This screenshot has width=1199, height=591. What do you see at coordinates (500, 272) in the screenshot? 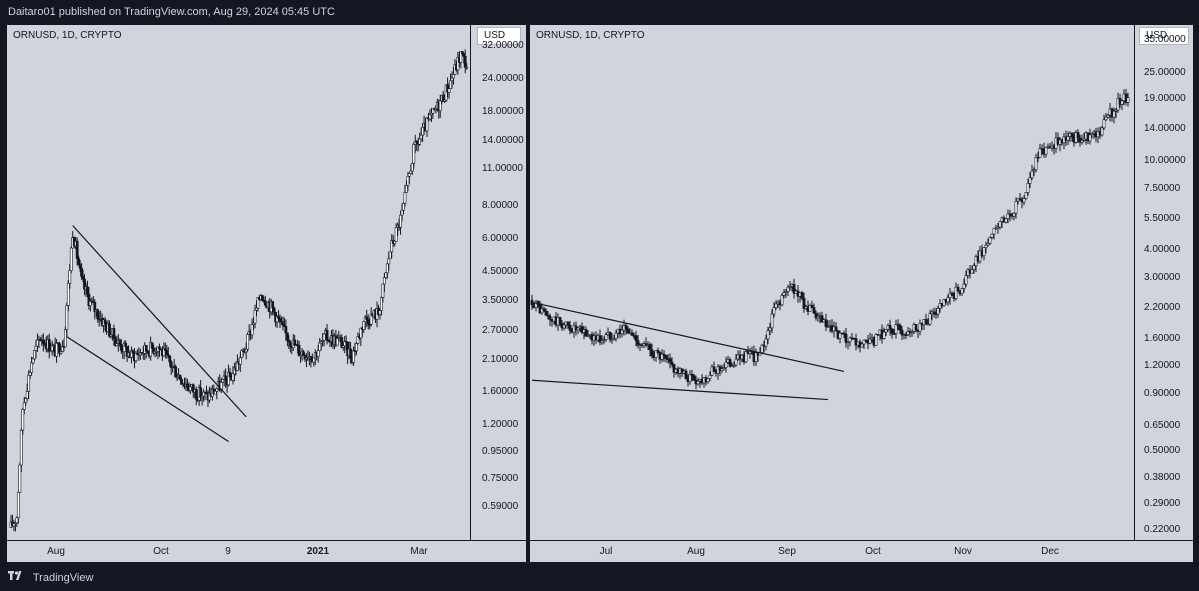
I see `price-tick-label: 4.50000` at bounding box center [500, 272].